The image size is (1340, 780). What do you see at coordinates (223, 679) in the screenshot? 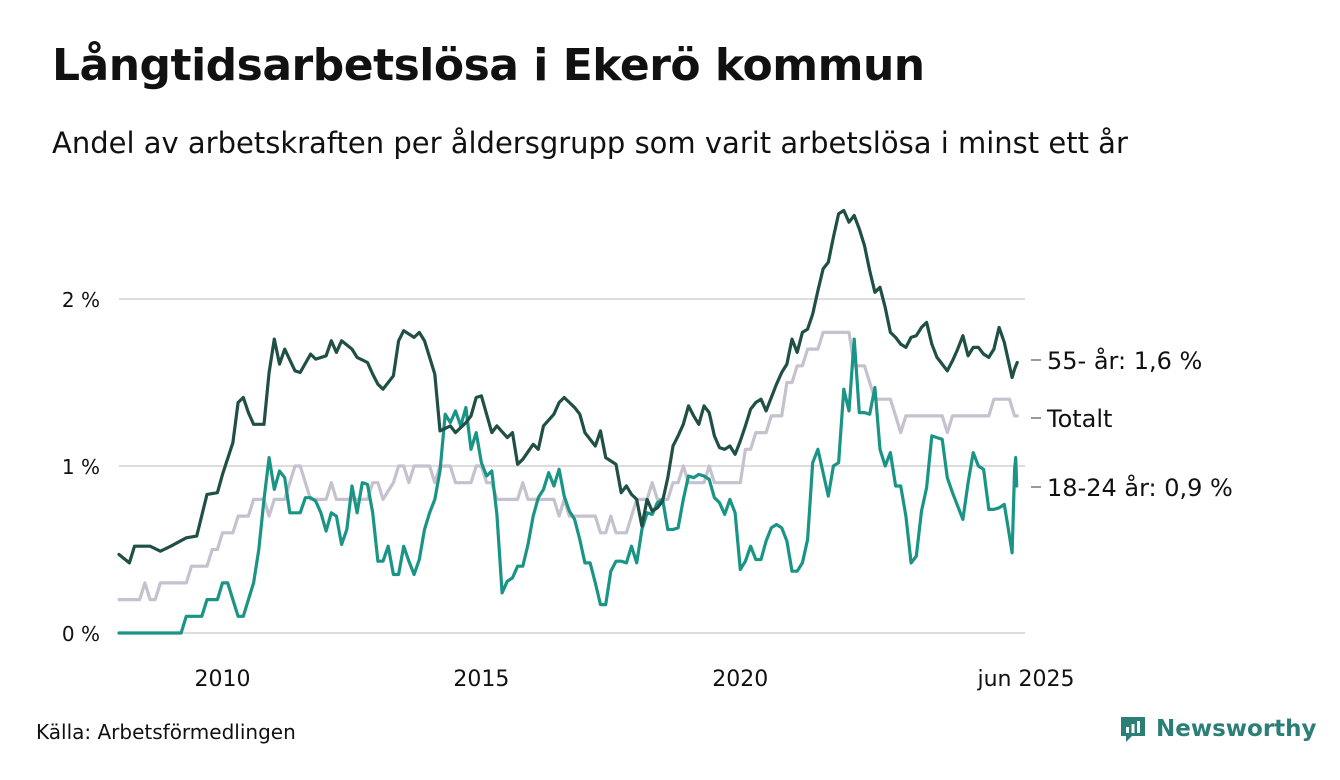
I see `x-tick-label: 2010` at bounding box center [223, 679].